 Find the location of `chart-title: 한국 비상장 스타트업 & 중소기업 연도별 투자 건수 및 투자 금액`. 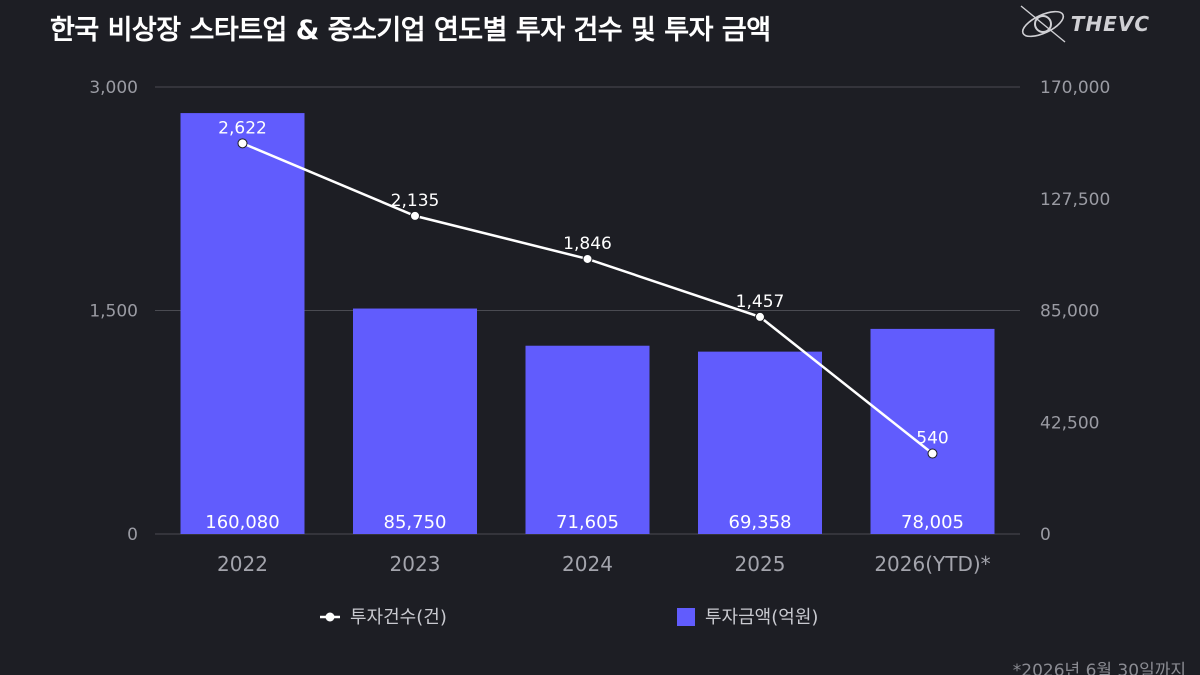

chart-title: 한국 비상장 스타트업 & 중소기업 연도별 투자 건수 및 투자 금액 is located at coordinates (410, 30).